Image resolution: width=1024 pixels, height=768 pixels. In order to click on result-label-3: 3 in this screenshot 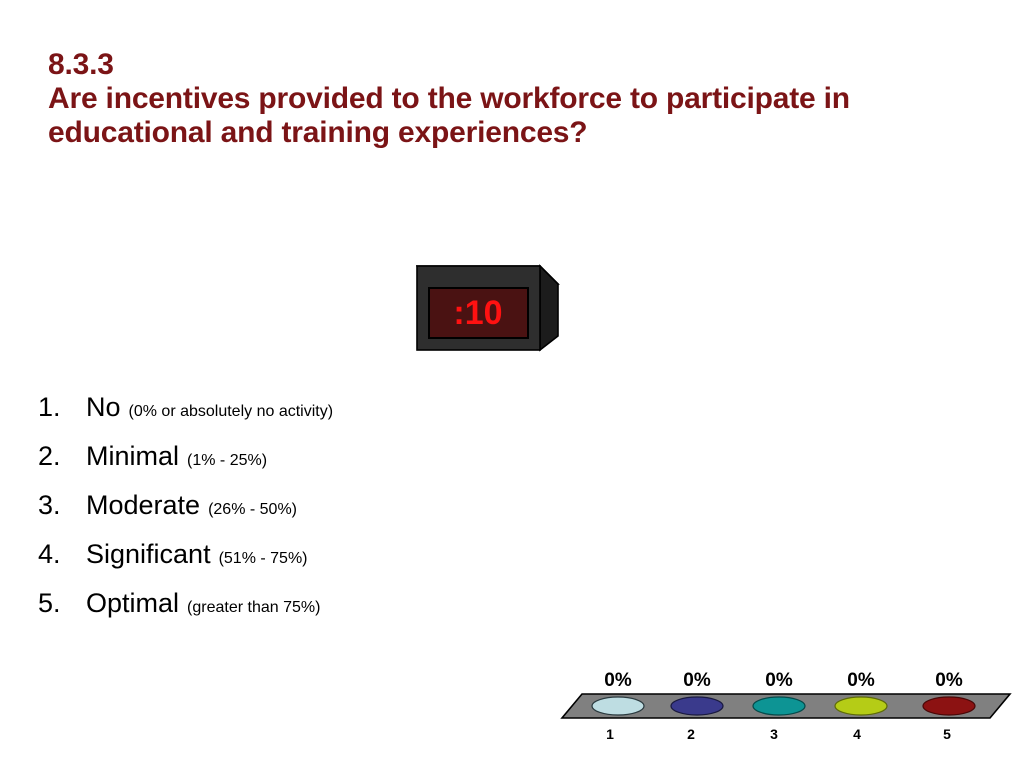, I will do `click(774, 734)`.